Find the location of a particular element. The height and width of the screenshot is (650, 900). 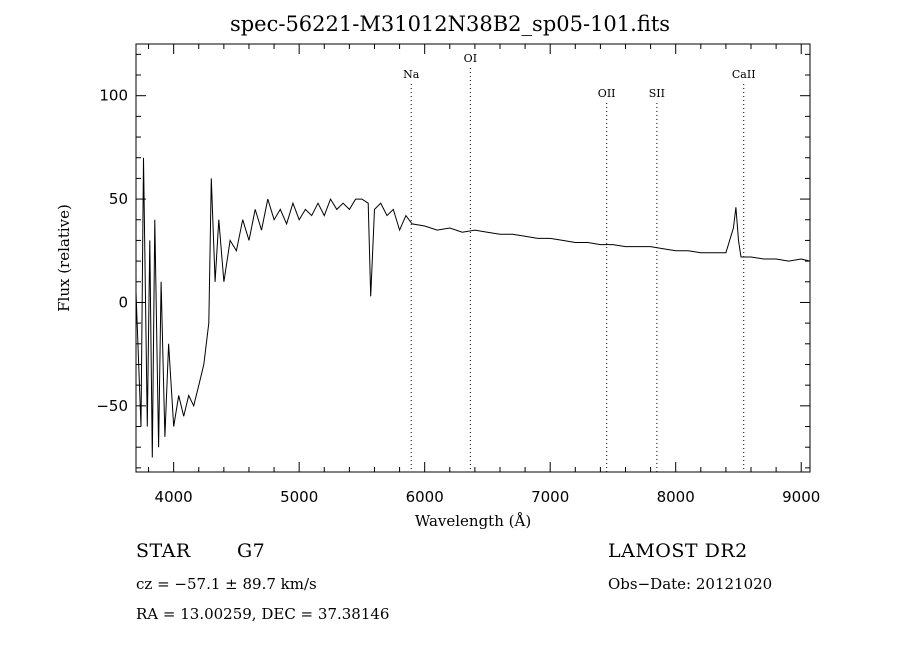

y-tick-label: 0 is located at coordinates (123, 302).